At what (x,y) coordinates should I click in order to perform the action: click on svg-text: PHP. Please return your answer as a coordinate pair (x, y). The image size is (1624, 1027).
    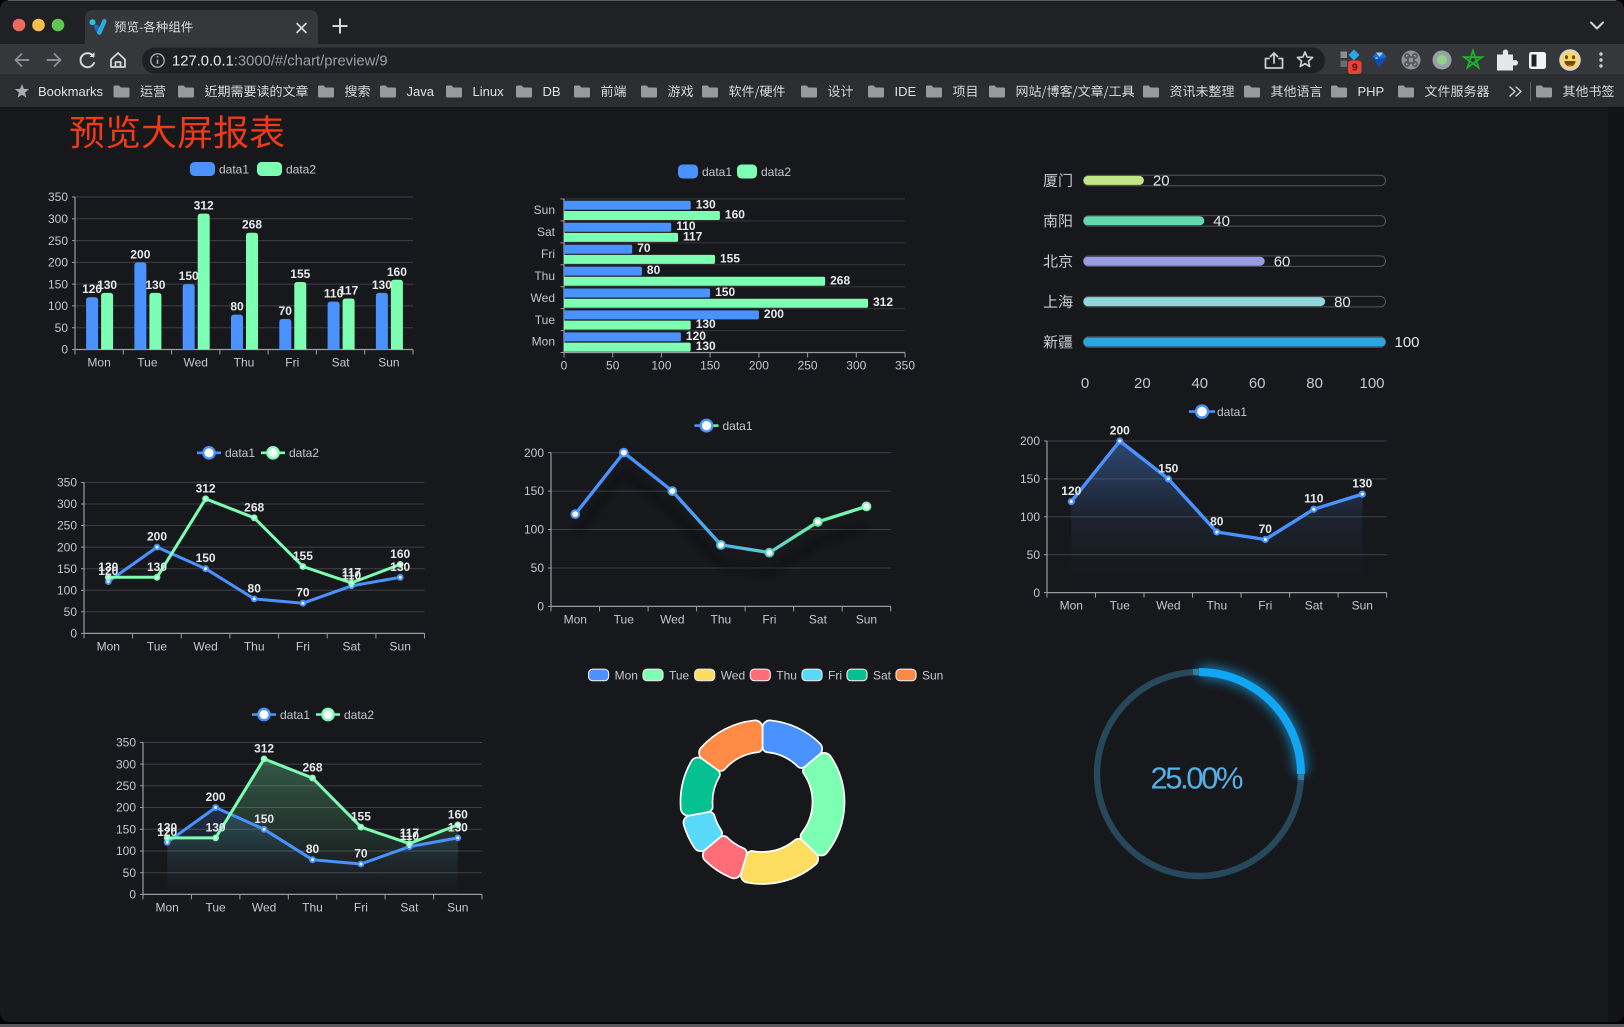
    Looking at the image, I should click on (1371, 91).